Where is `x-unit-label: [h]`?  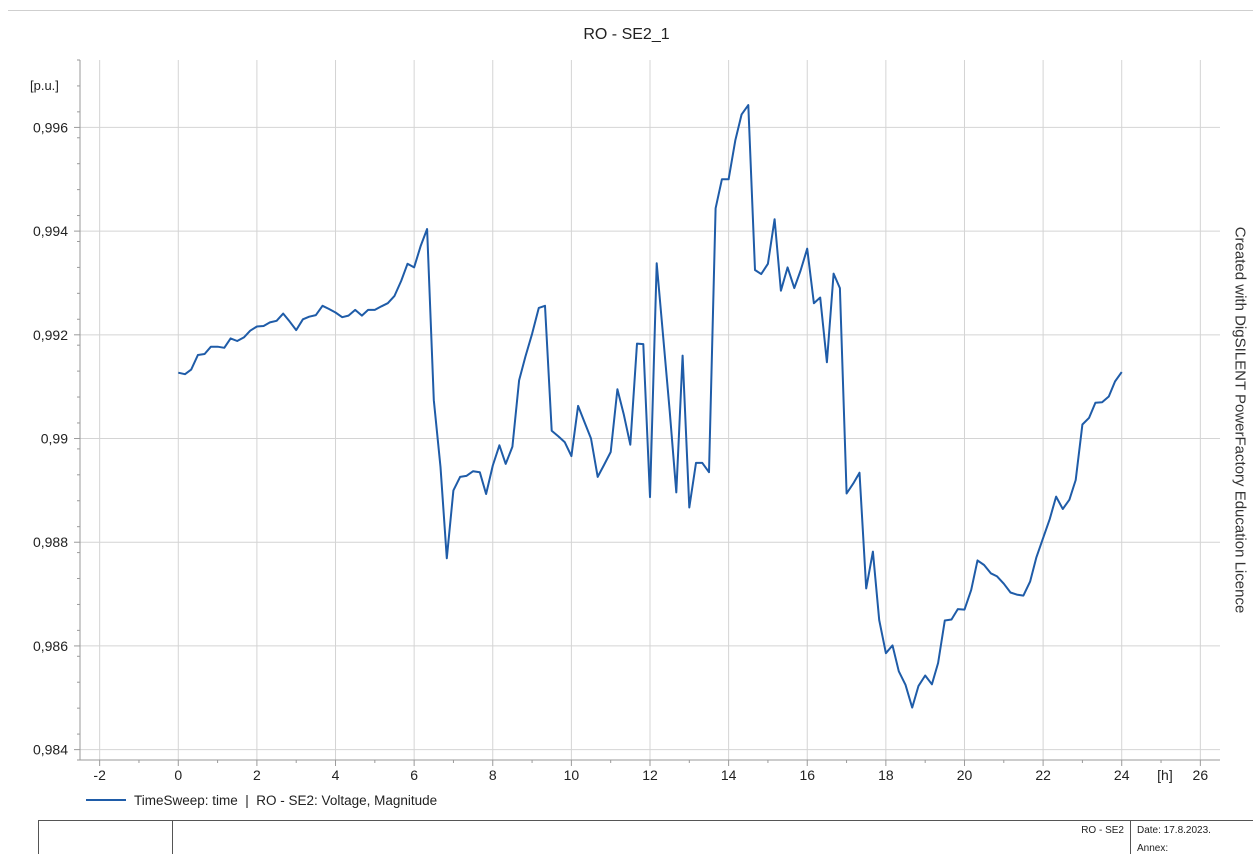 x-unit-label: [h] is located at coordinates (1165, 775).